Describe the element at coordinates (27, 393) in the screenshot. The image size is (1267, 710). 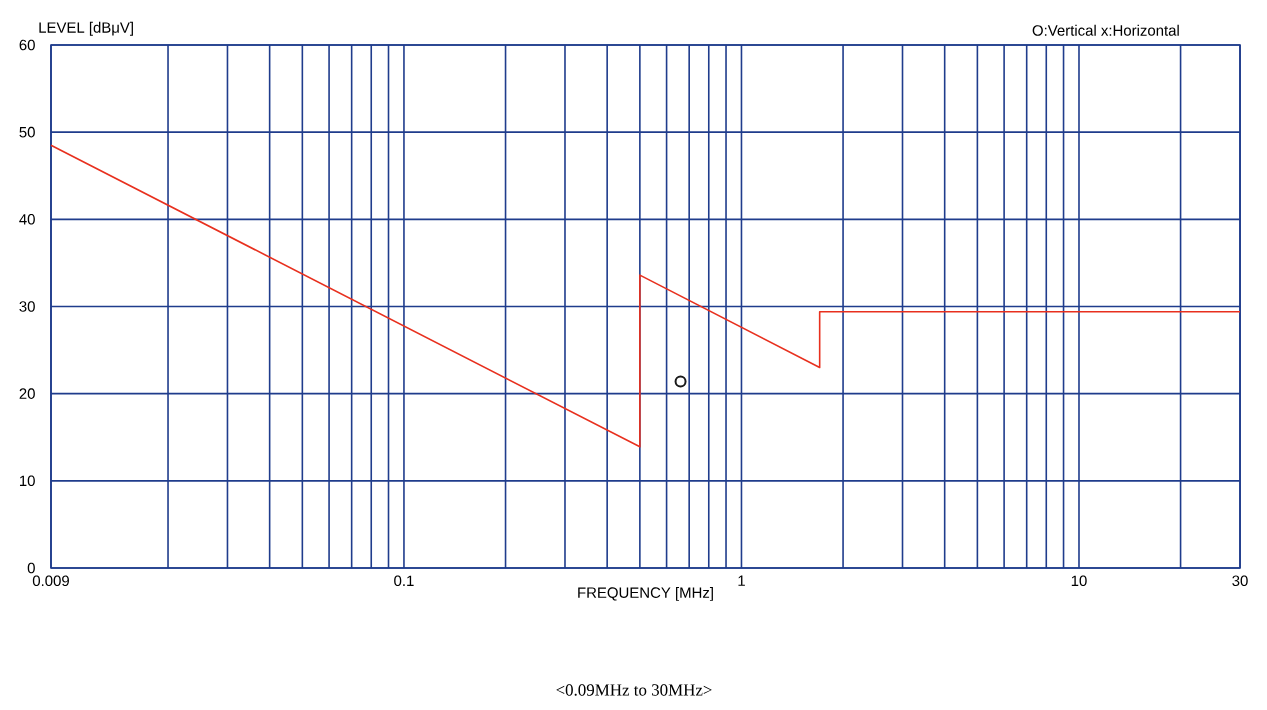
I see `y-tick-label: 20` at that location.